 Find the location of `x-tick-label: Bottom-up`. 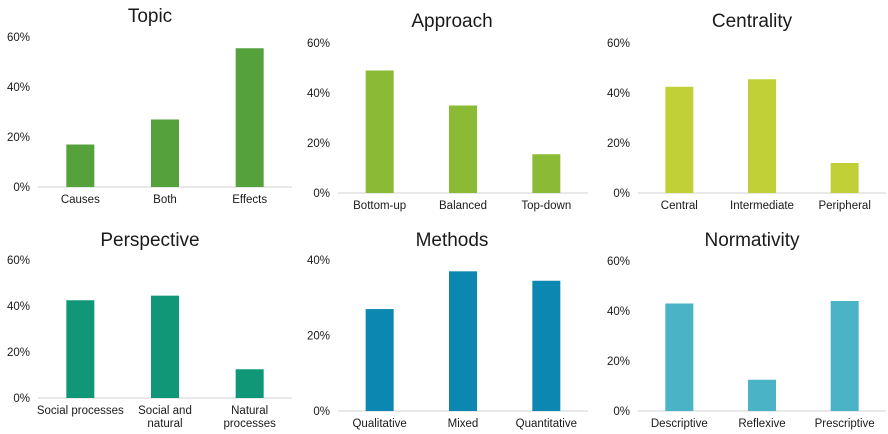

x-tick-label: Bottom-up is located at coordinates (379, 206).